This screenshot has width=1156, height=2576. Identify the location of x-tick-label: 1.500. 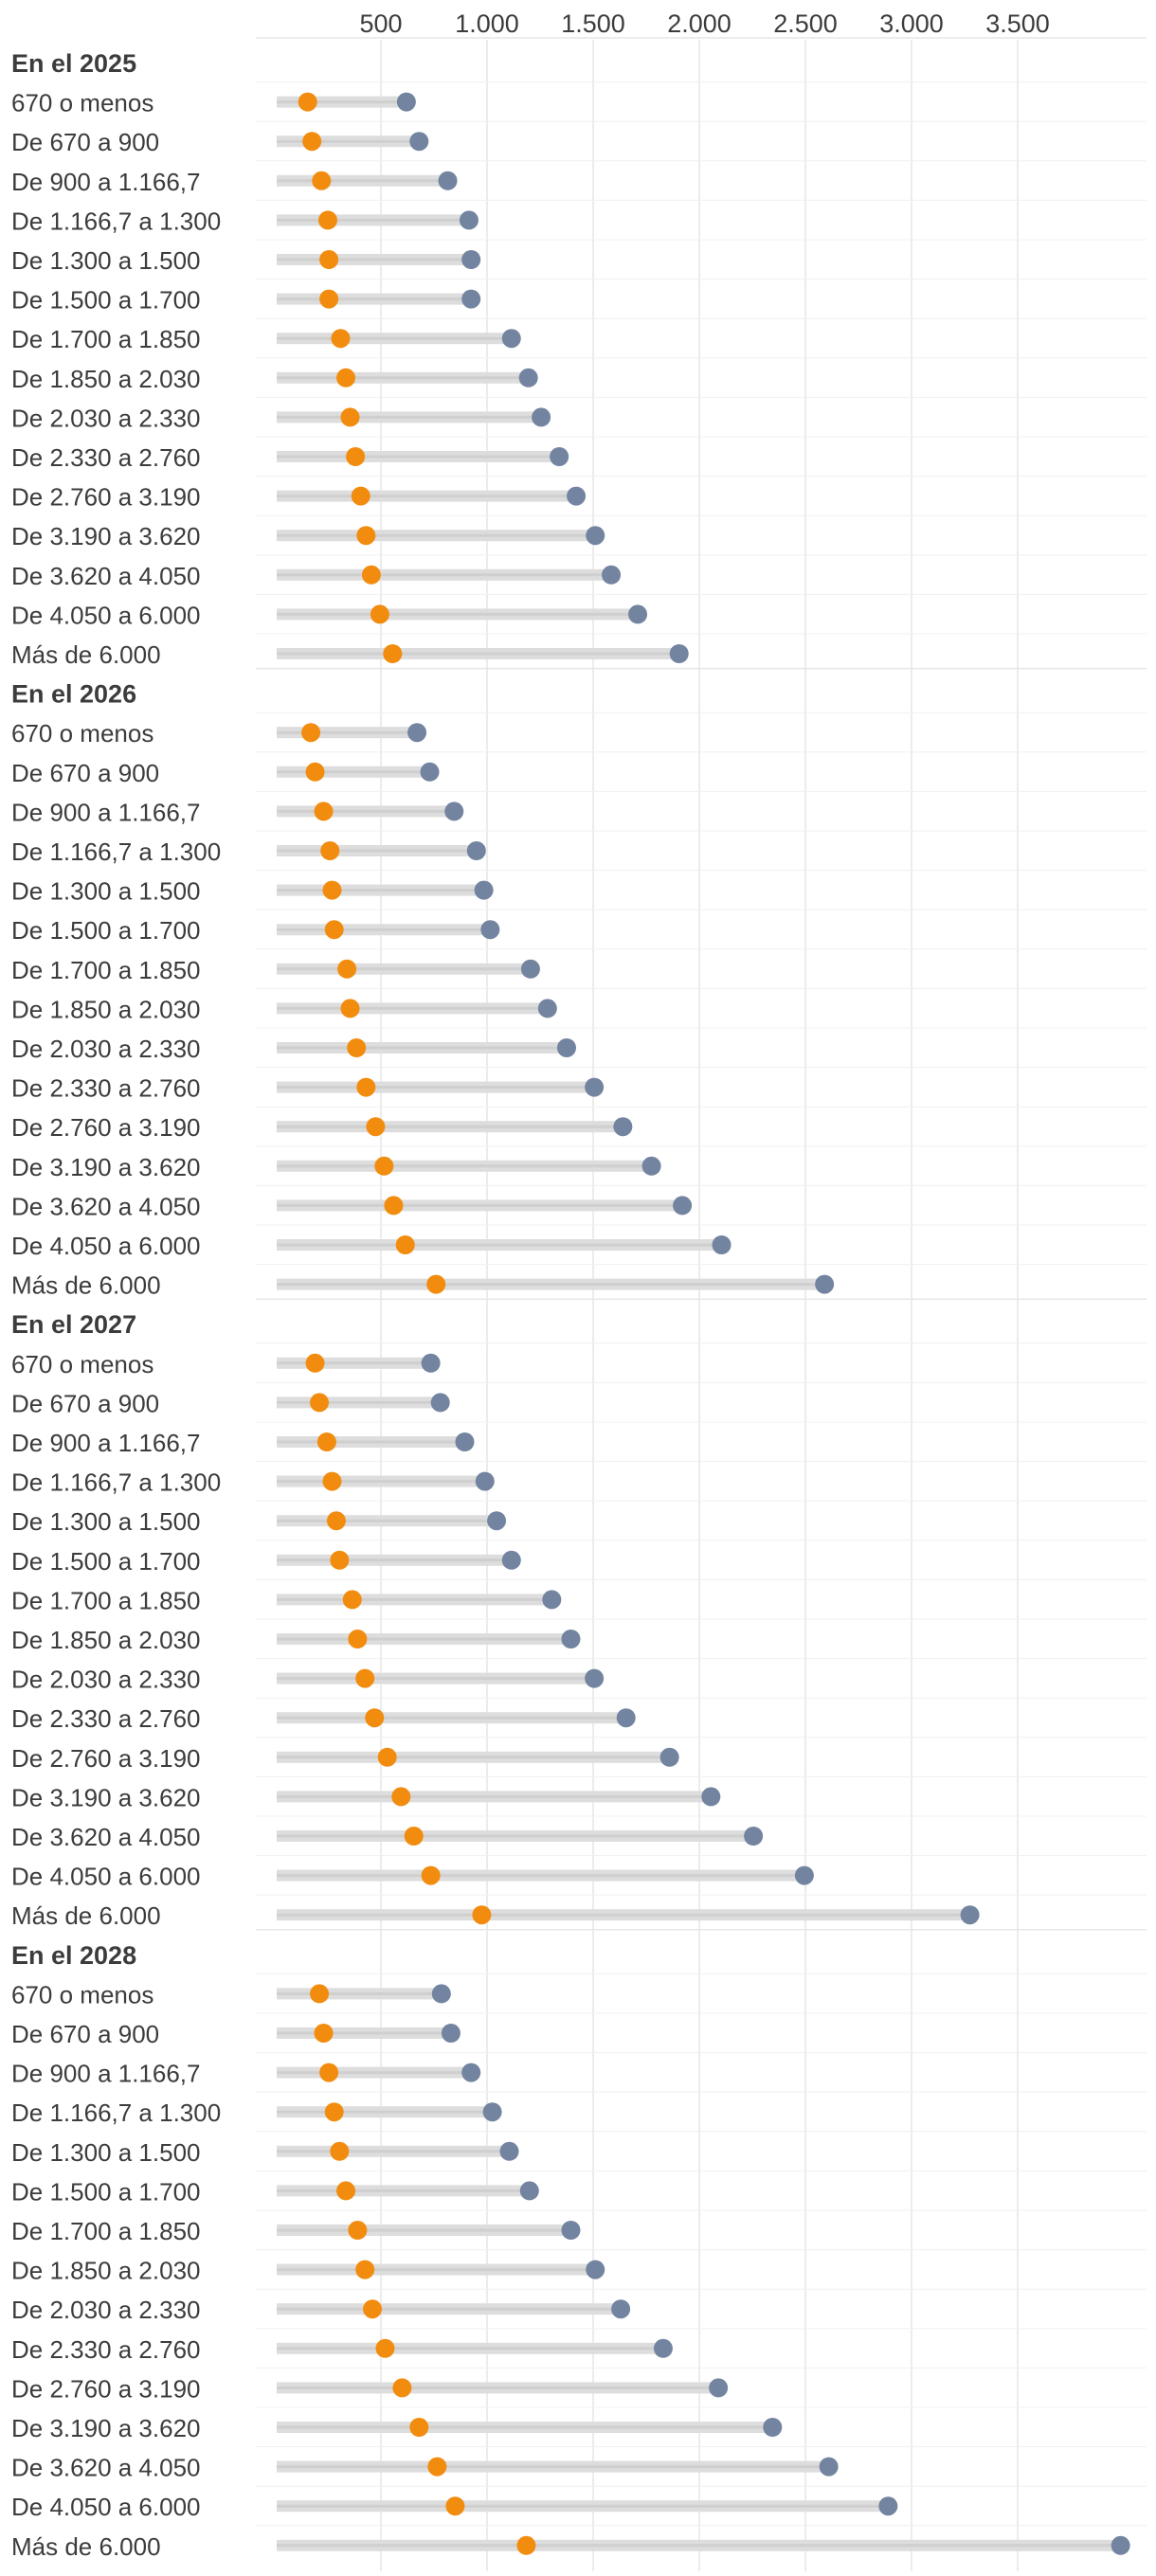
(593, 23).